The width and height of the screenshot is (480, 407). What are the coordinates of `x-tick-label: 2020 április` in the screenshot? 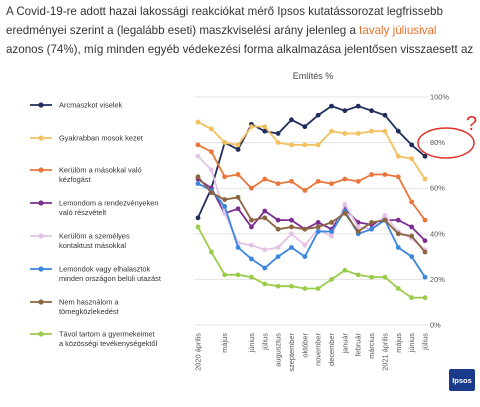 It's located at (198, 352).